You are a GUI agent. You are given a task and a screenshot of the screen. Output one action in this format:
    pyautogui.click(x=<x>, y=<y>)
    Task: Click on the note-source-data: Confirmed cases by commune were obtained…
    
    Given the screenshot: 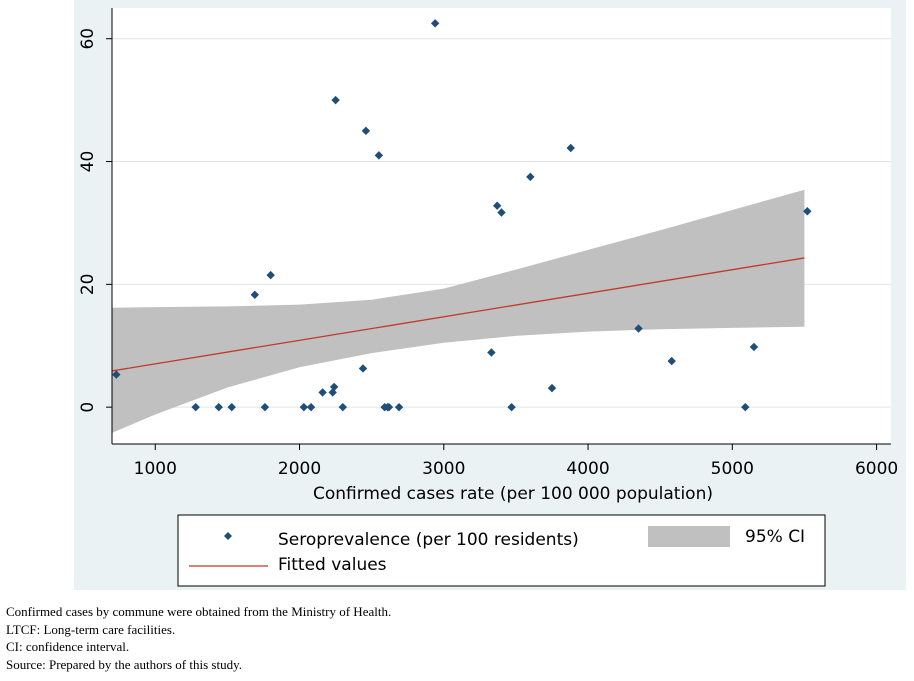 What is the action you would take?
    pyautogui.click(x=199, y=611)
    